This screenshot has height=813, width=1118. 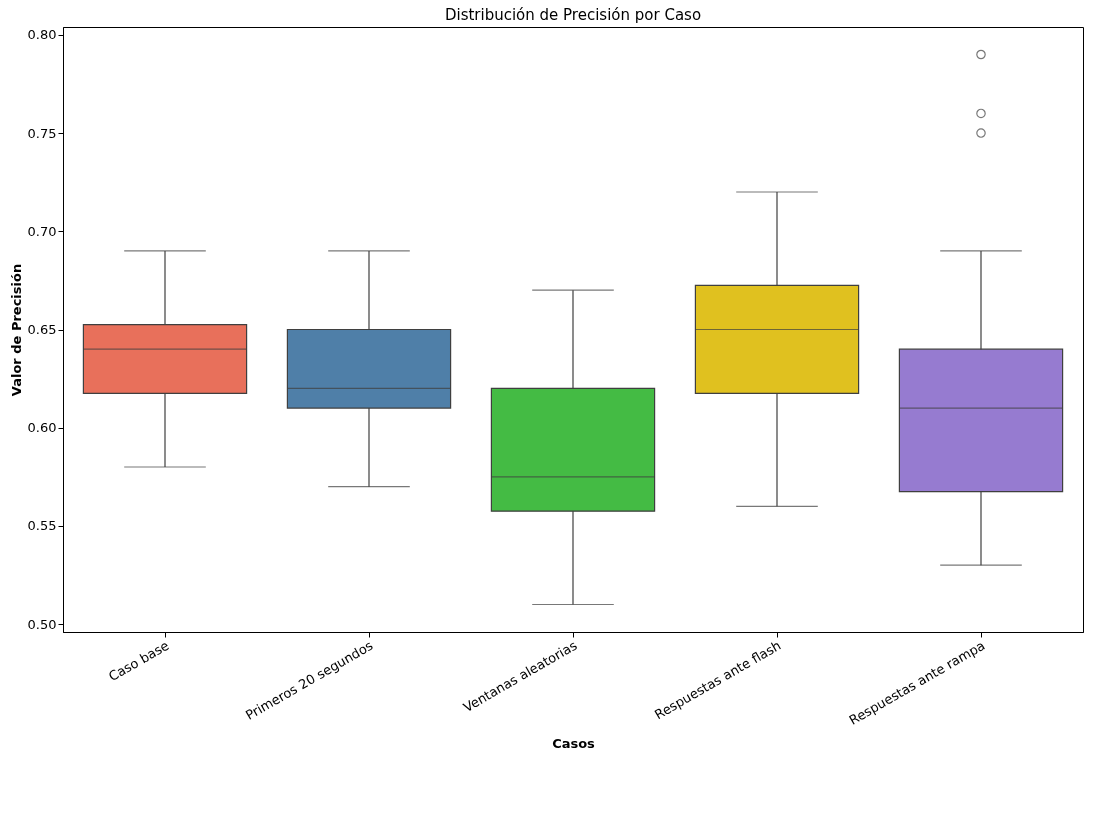 What do you see at coordinates (42, 329) in the screenshot?
I see `y-tick-label: 0.65` at bounding box center [42, 329].